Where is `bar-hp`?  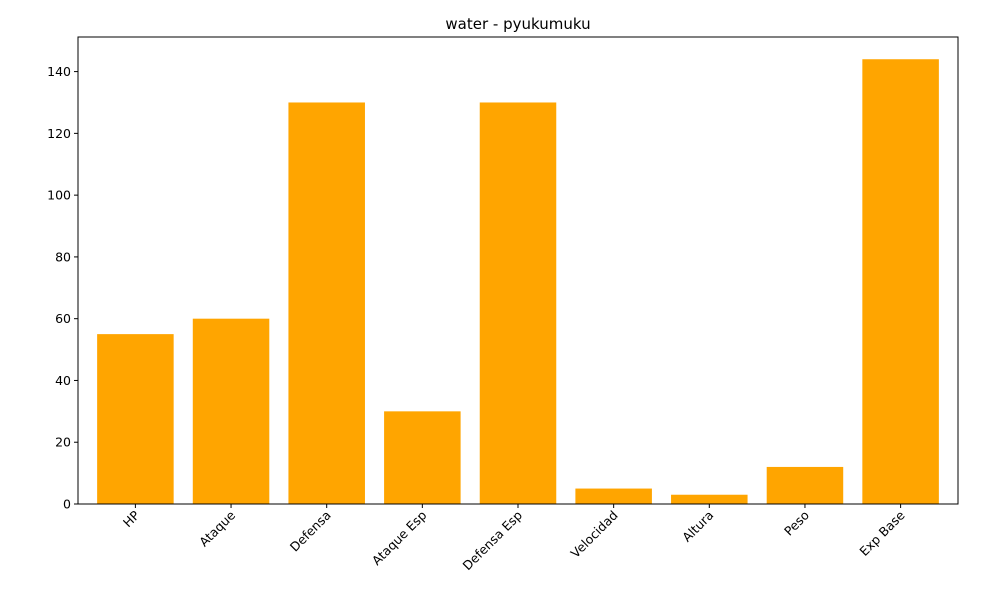 bar-hp is located at coordinates (135, 419).